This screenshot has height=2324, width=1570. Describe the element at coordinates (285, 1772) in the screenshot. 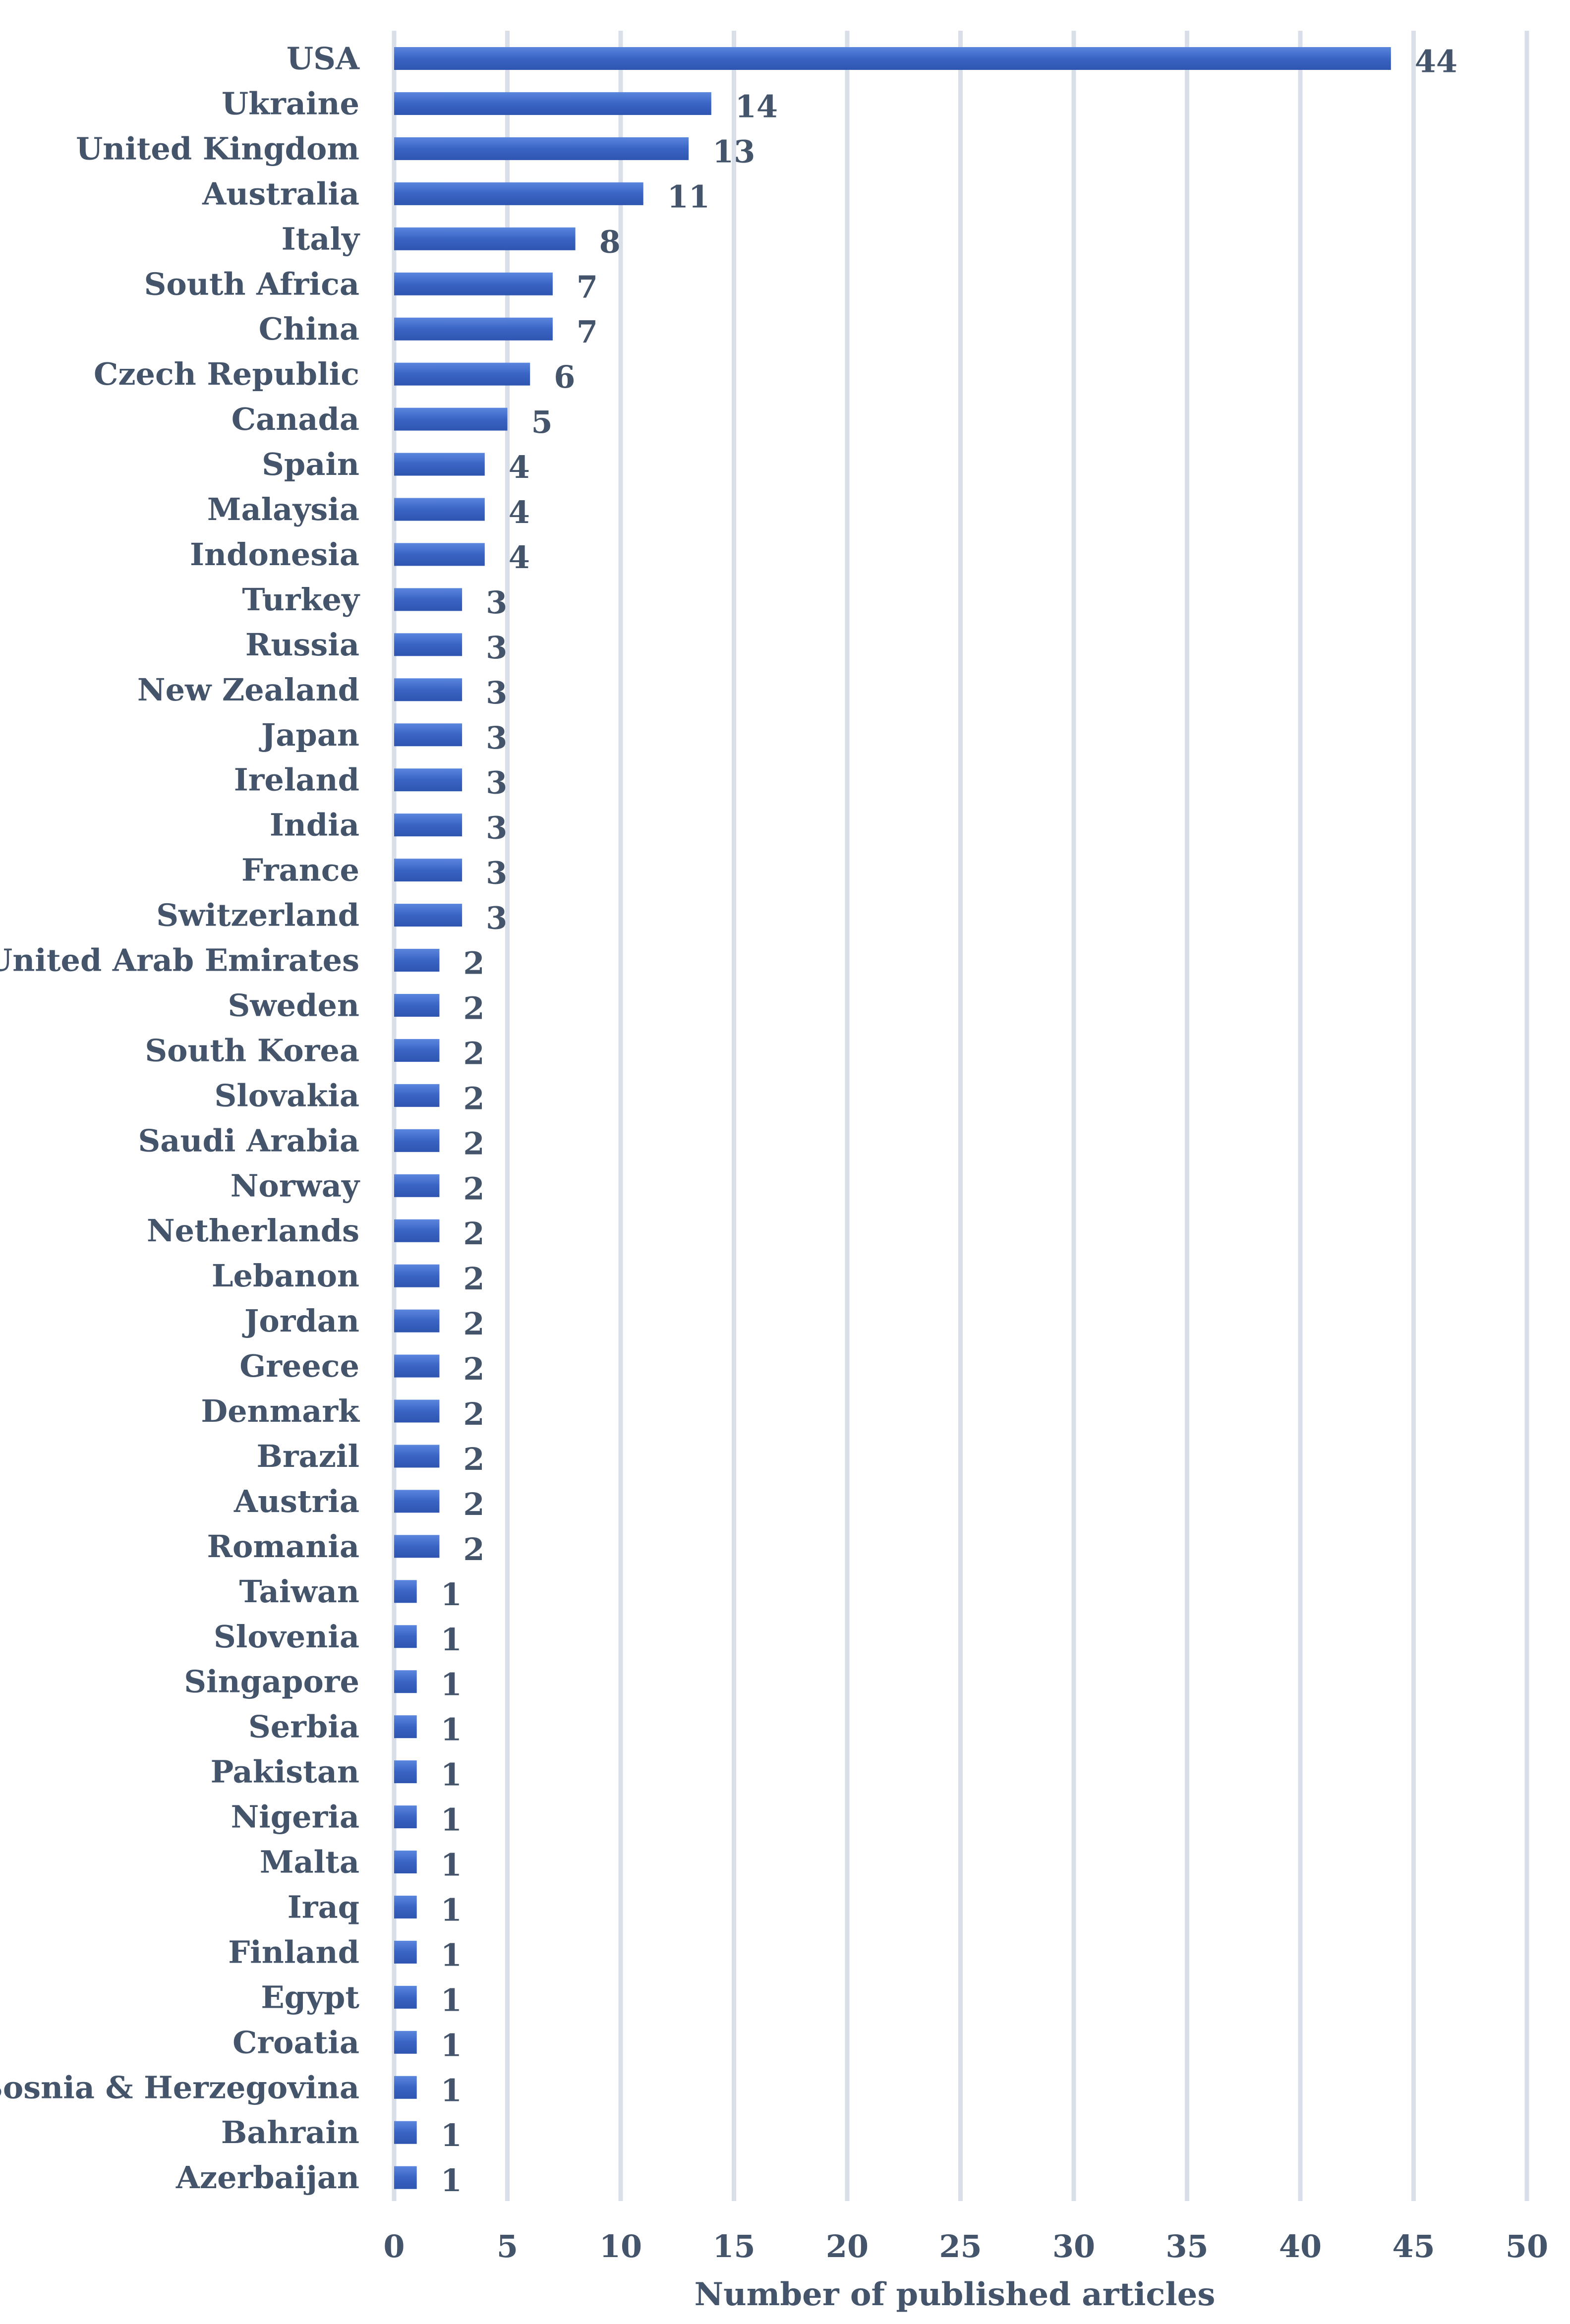

I see `category-label-pakistan: Pakistan` at that location.